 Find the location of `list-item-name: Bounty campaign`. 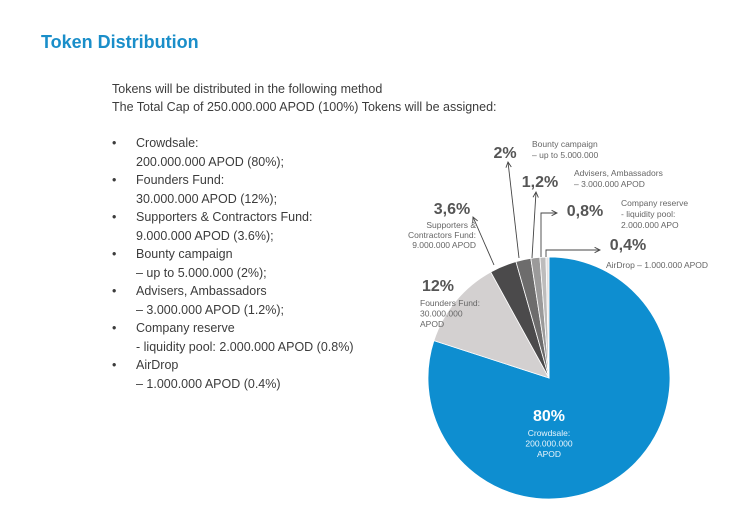

list-item-name: Bounty campaign is located at coordinates (184, 254).